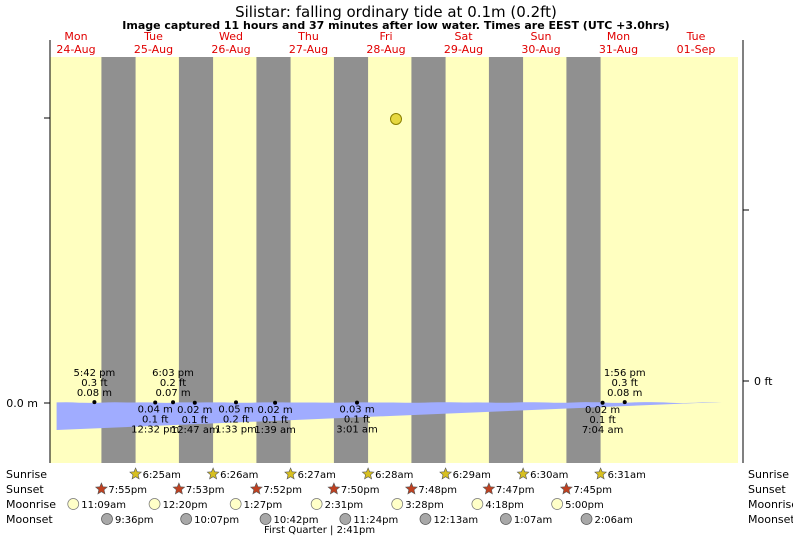 This screenshot has height=538, width=793. What do you see at coordinates (515, 490) in the screenshot?
I see `sunset-time: 7:47pm` at bounding box center [515, 490].